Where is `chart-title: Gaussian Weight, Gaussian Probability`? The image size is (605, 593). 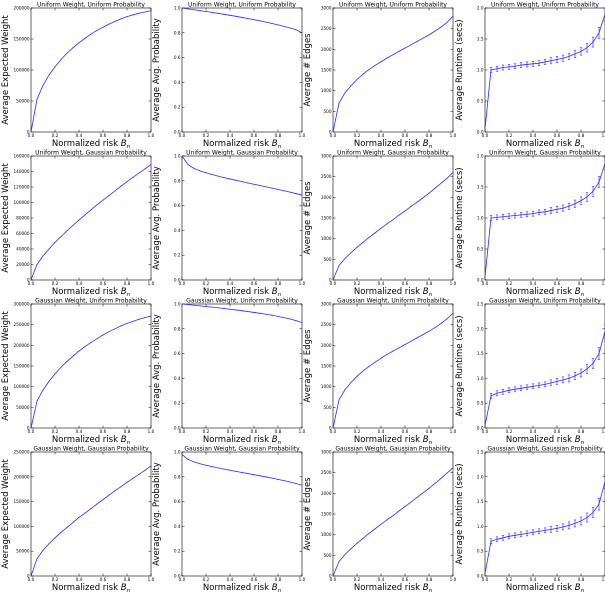
chart-title: Gaussian Weight, Gaussian Probability is located at coordinates (91, 449).